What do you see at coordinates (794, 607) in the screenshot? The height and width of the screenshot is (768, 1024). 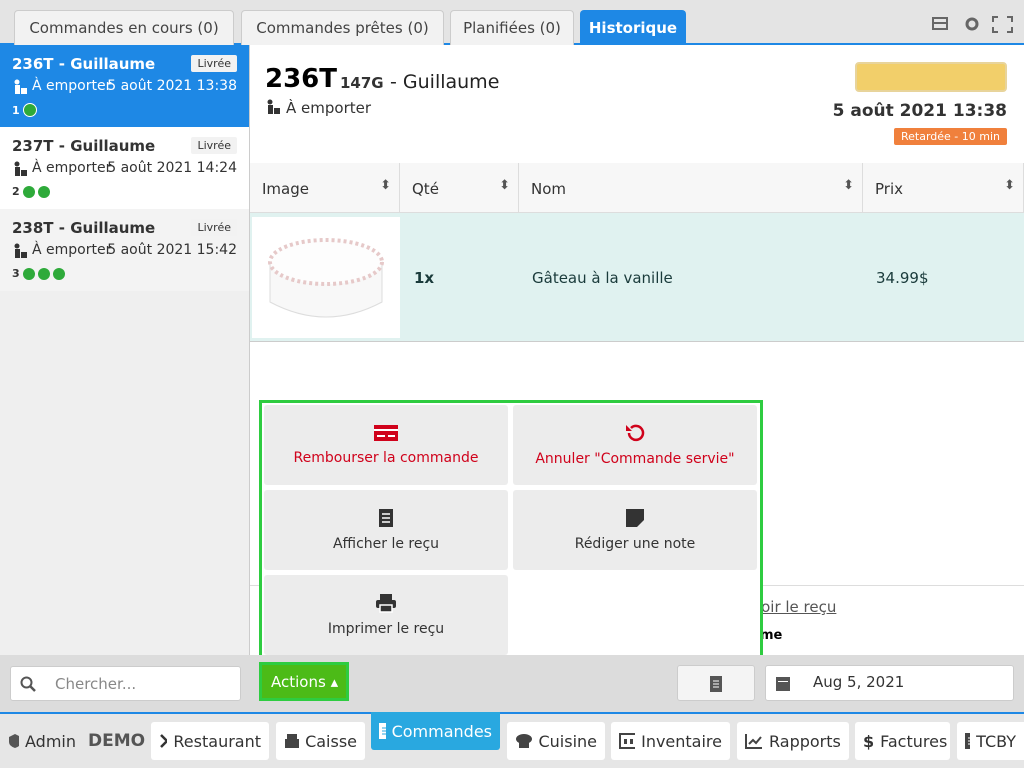 I see `receipt-link: Voir le reçu` at bounding box center [794, 607].